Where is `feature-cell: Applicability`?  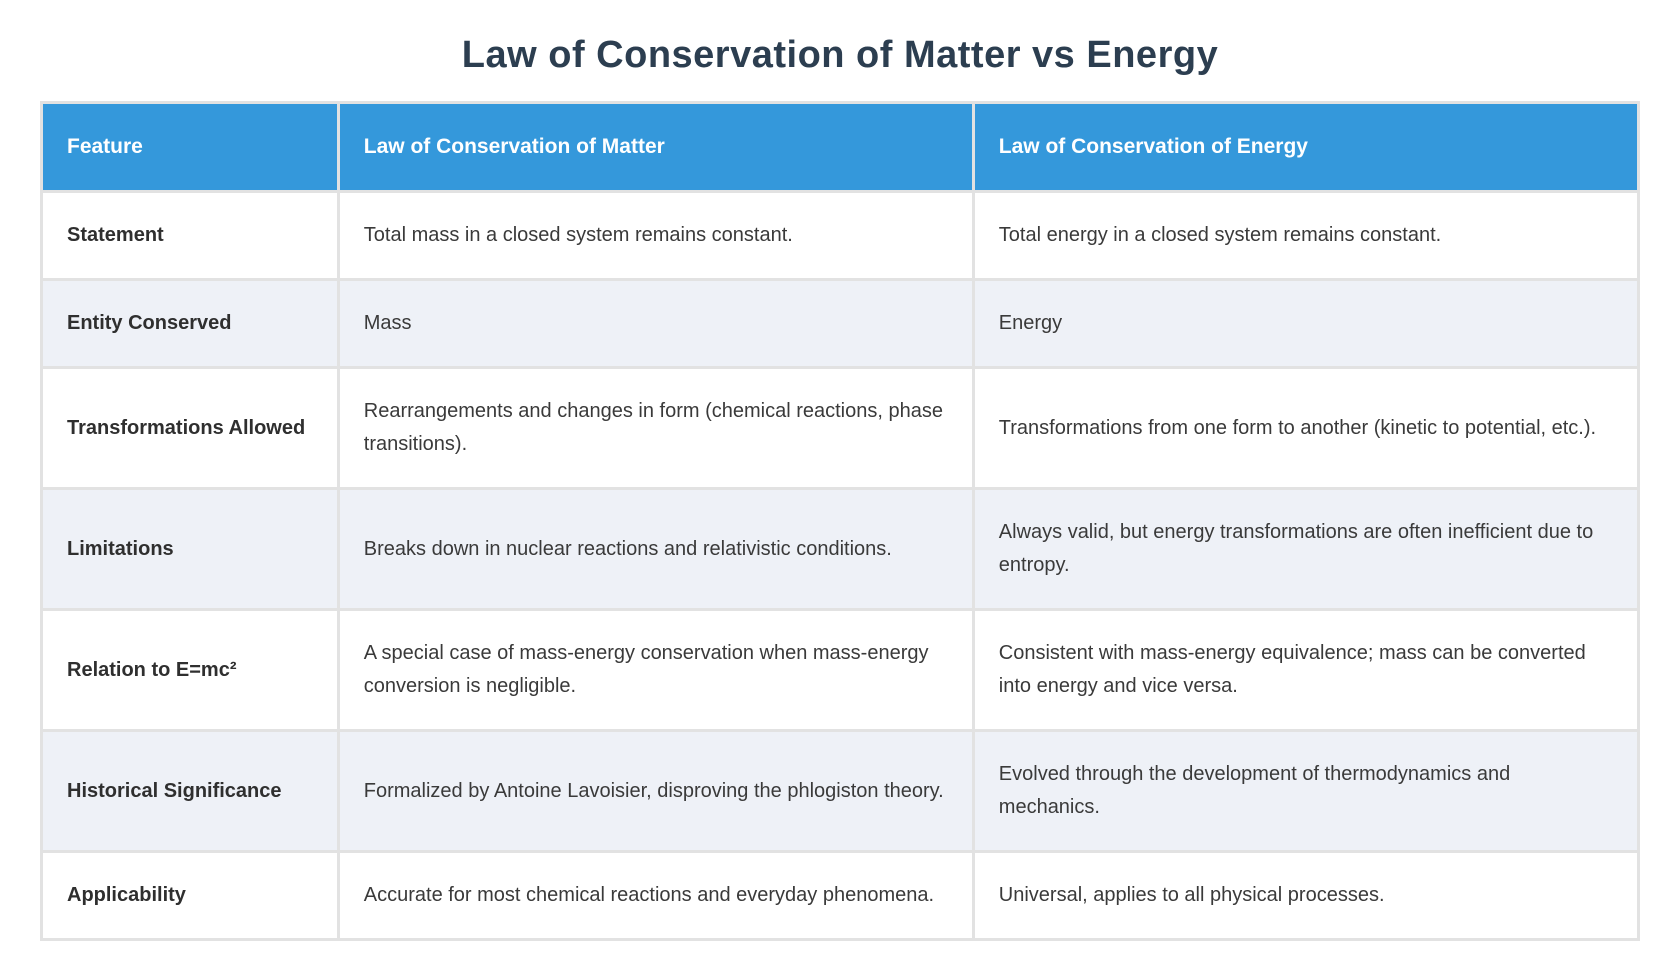 feature-cell: Applicability is located at coordinates (190, 895).